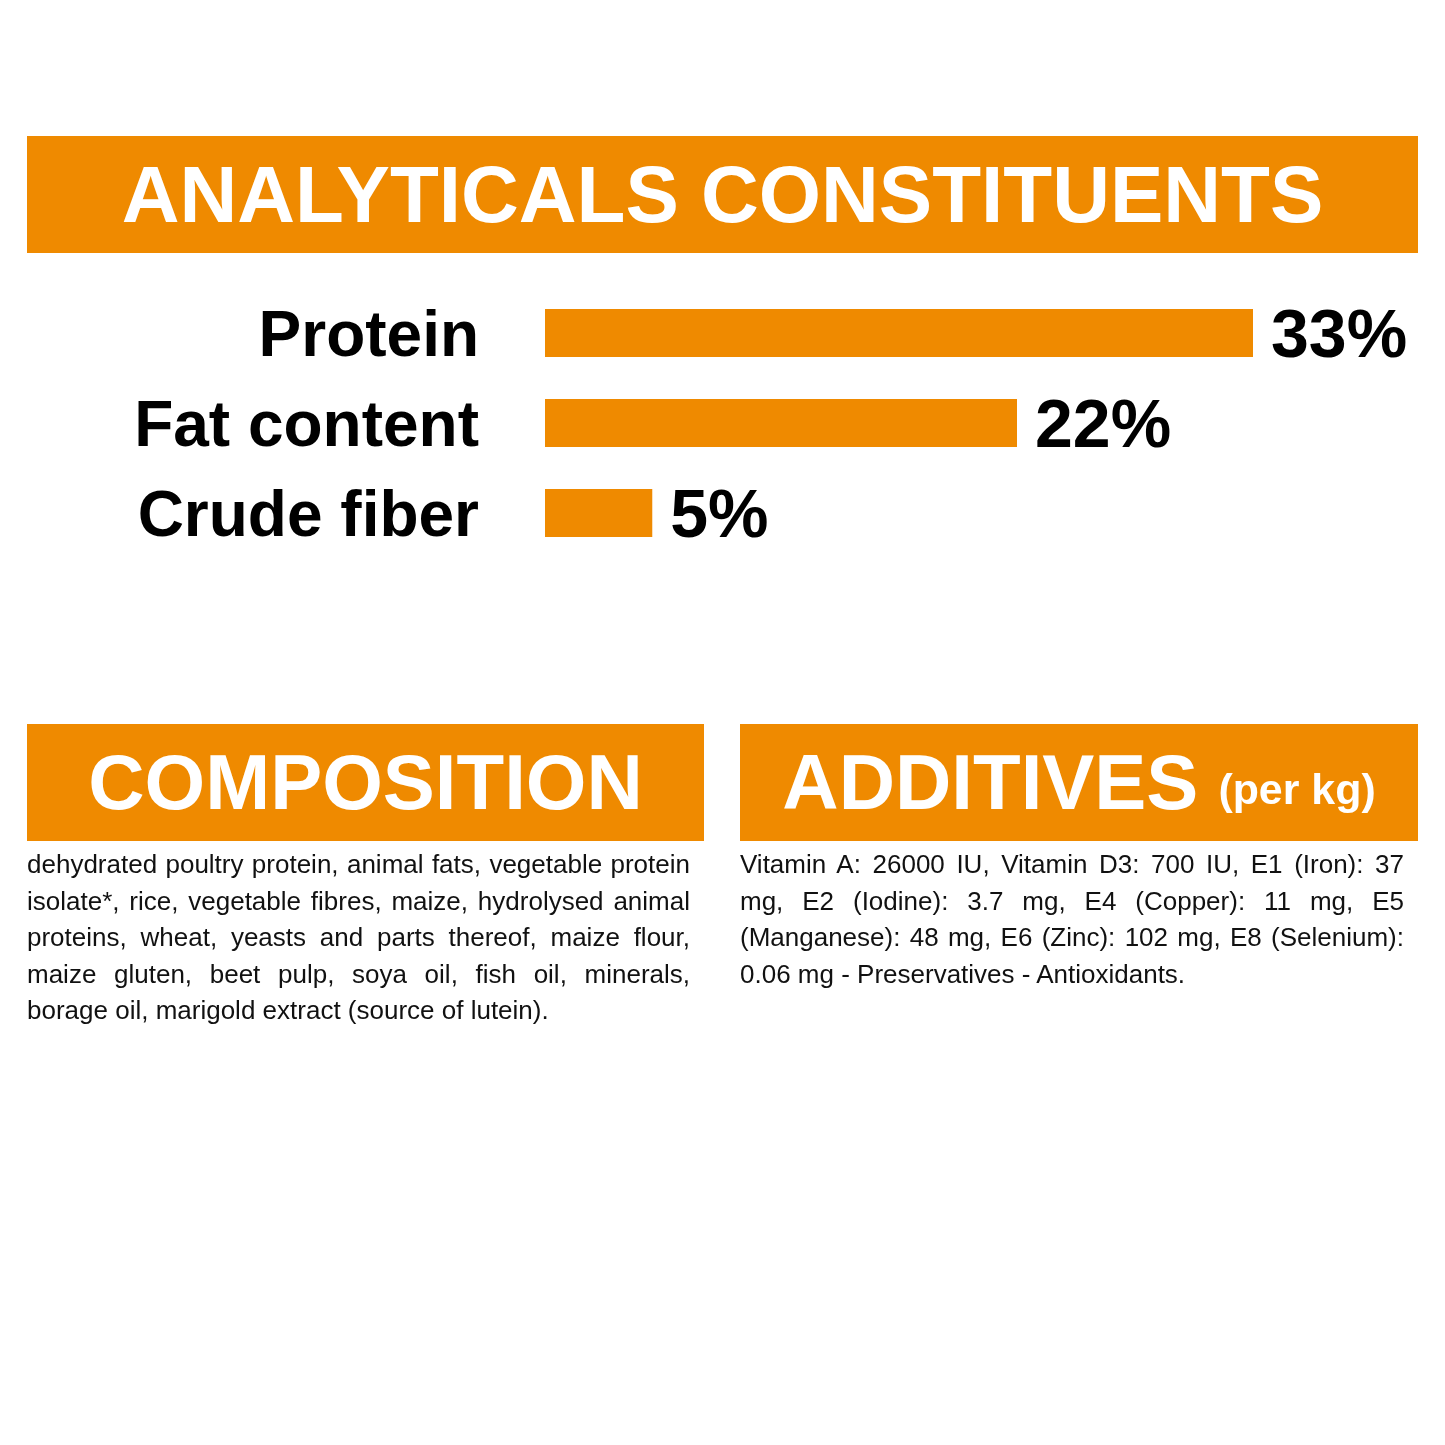  What do you see at coordinates (368, 333) in the screenshot?
I see `y-tick-label: Protein` at bounding box center [368, 333].